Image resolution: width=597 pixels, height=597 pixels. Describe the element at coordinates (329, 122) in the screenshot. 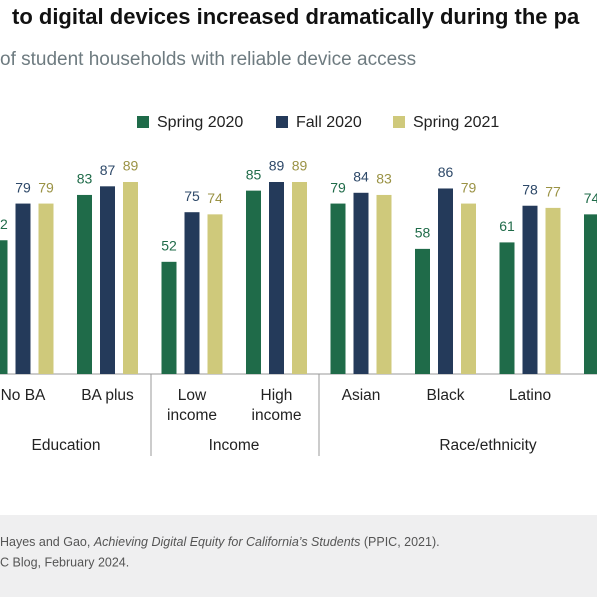

I see `legend-label: Fall 2020` at that location.